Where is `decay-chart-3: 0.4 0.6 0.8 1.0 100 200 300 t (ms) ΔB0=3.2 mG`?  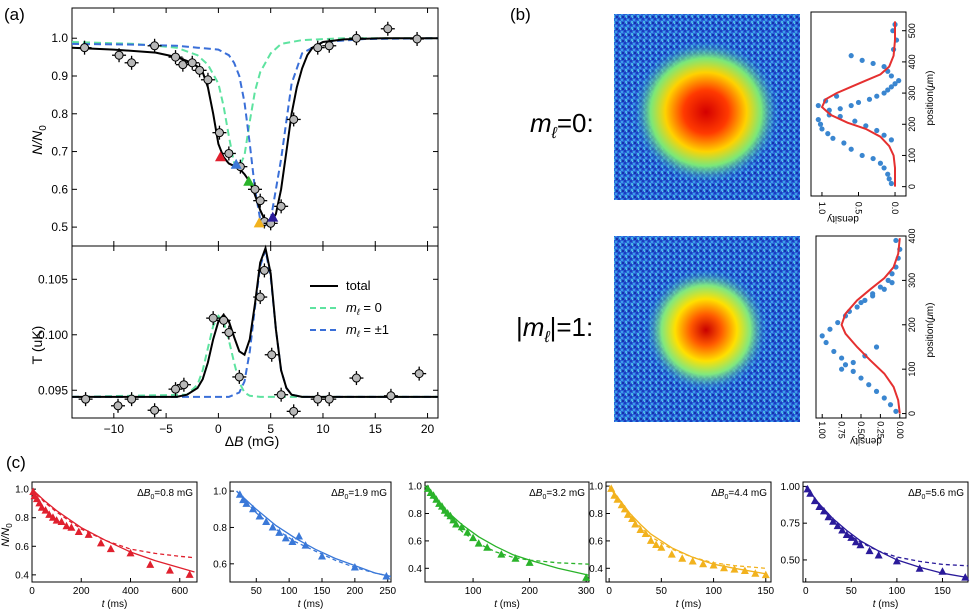 decay-chart-3: 0.4 0.6 0.8 1.0 100 200 300 t (ms) ΔB0=3.2 mG is located at coordinates (501, 545).